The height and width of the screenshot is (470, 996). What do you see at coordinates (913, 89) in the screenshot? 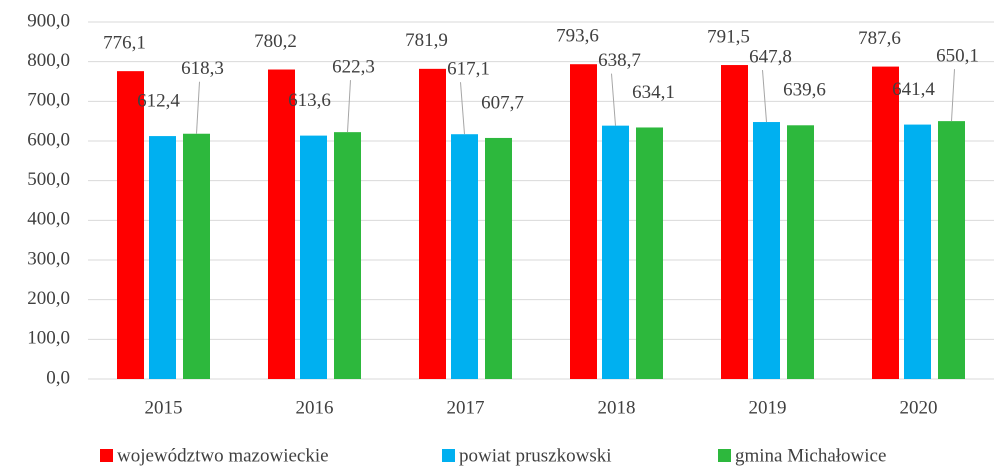
I see `data-label: 641,4` at bounding box center [913, 89].